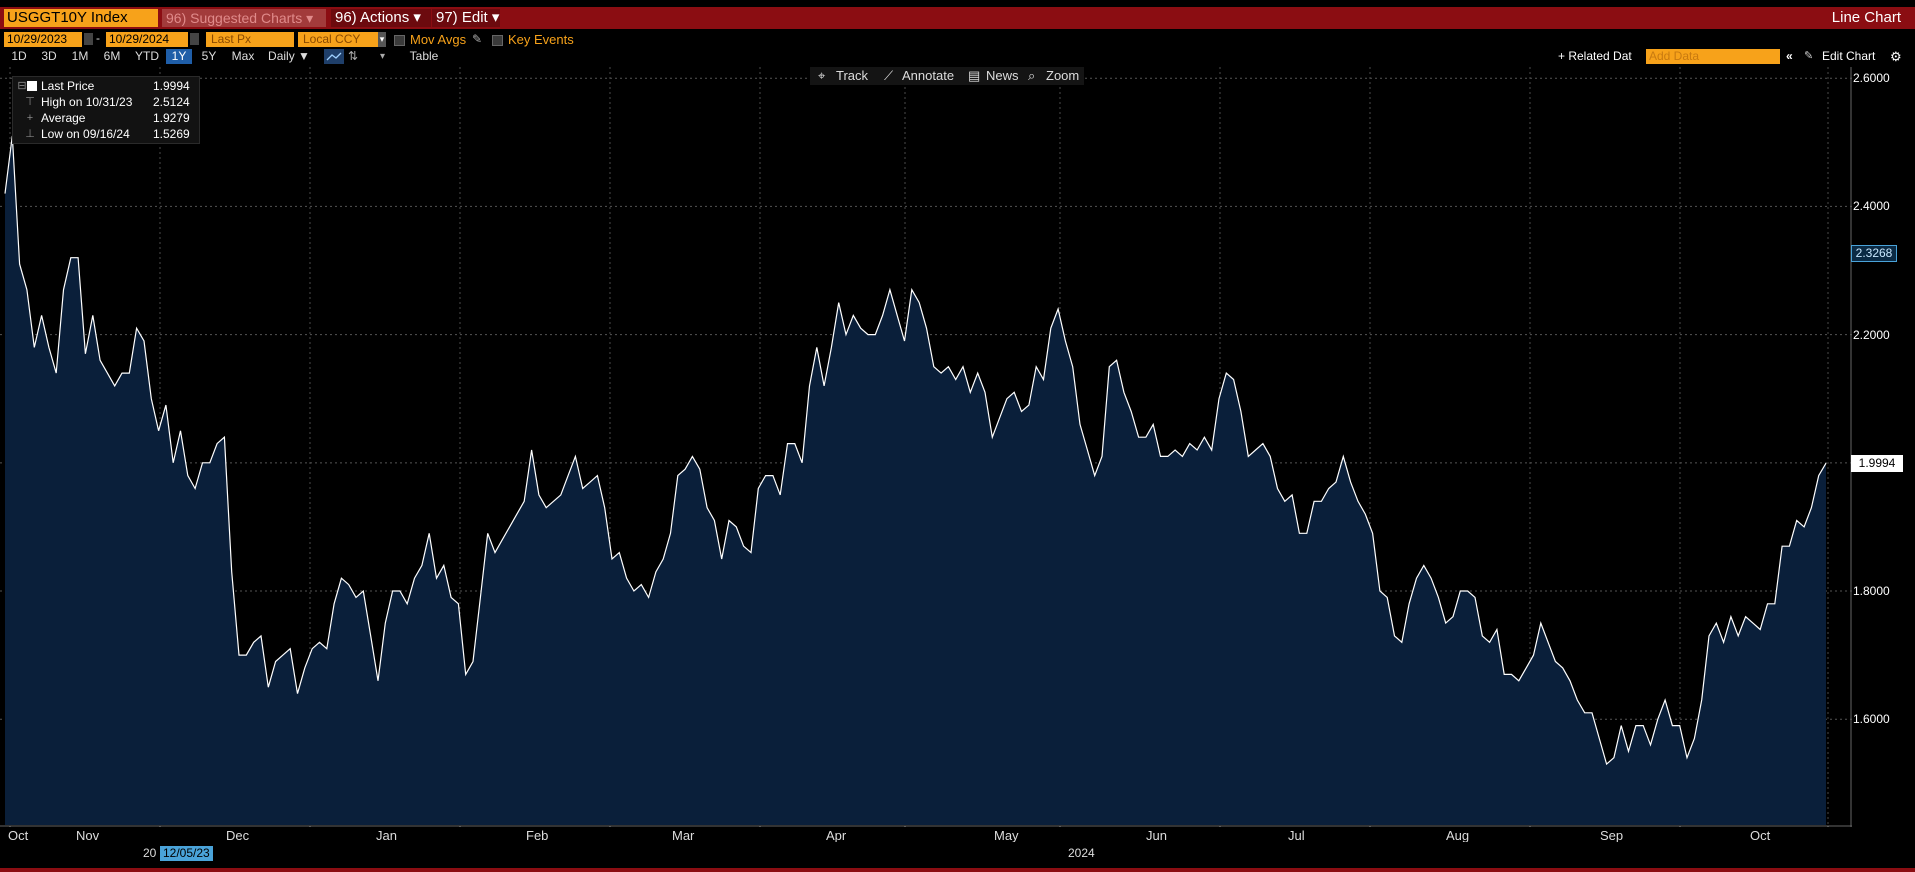 The image size is (1915, 872). I want to click on year-label-2023: 20, so click(150, 853).